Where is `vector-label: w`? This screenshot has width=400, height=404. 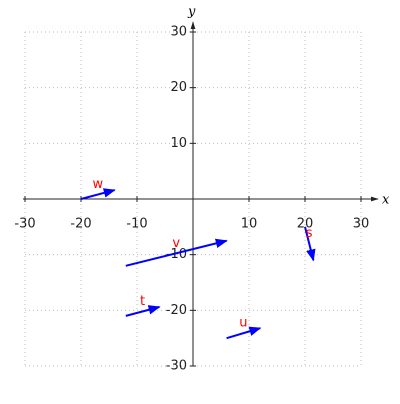
vector-label: w is located at coordinates (97, 184).